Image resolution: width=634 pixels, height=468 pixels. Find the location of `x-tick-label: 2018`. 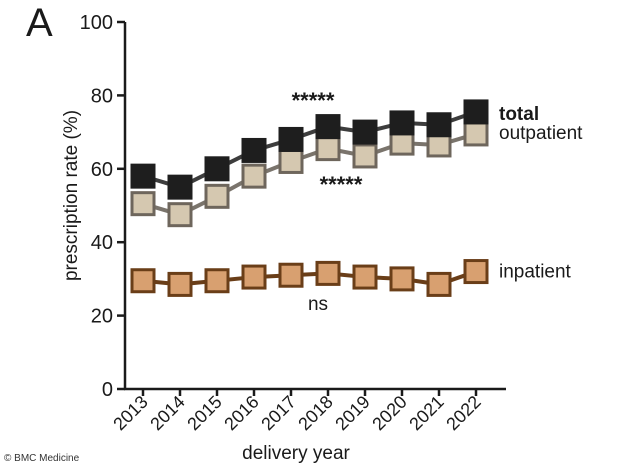

x-tick-label: 2018 is located at coordinates (315, 413).